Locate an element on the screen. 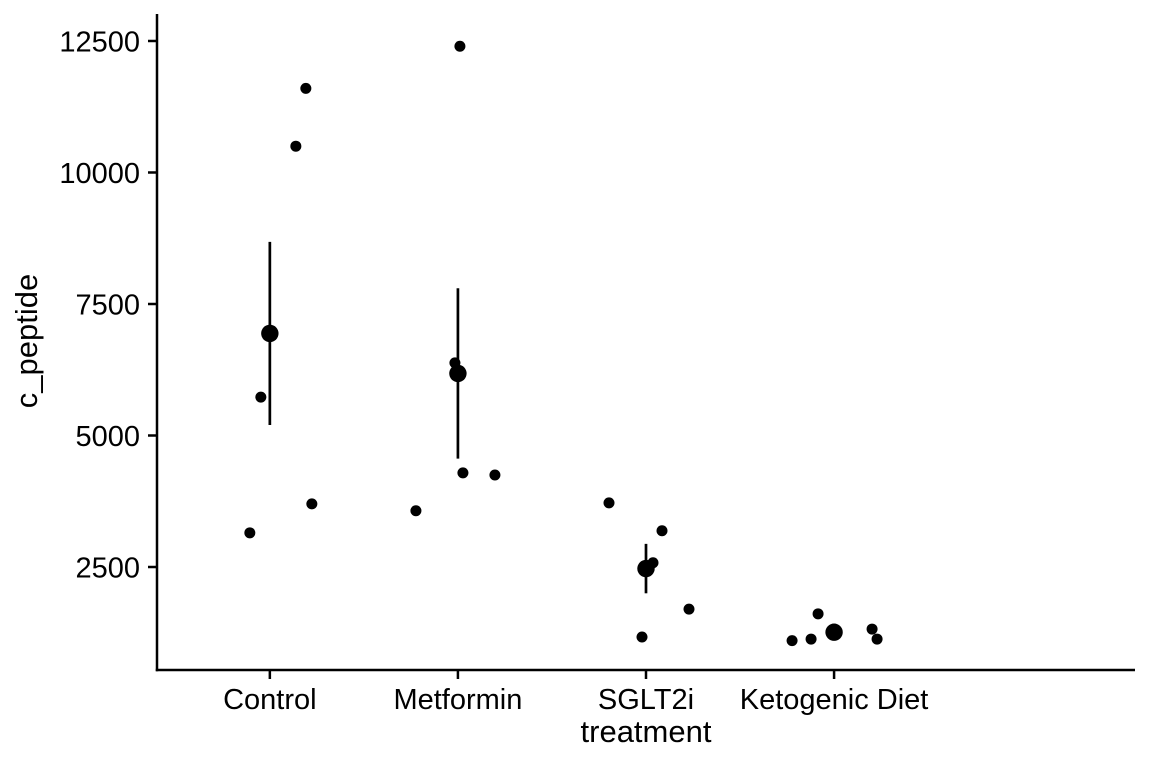  x-axis-title: treatment is located at coordinates (646, 731).